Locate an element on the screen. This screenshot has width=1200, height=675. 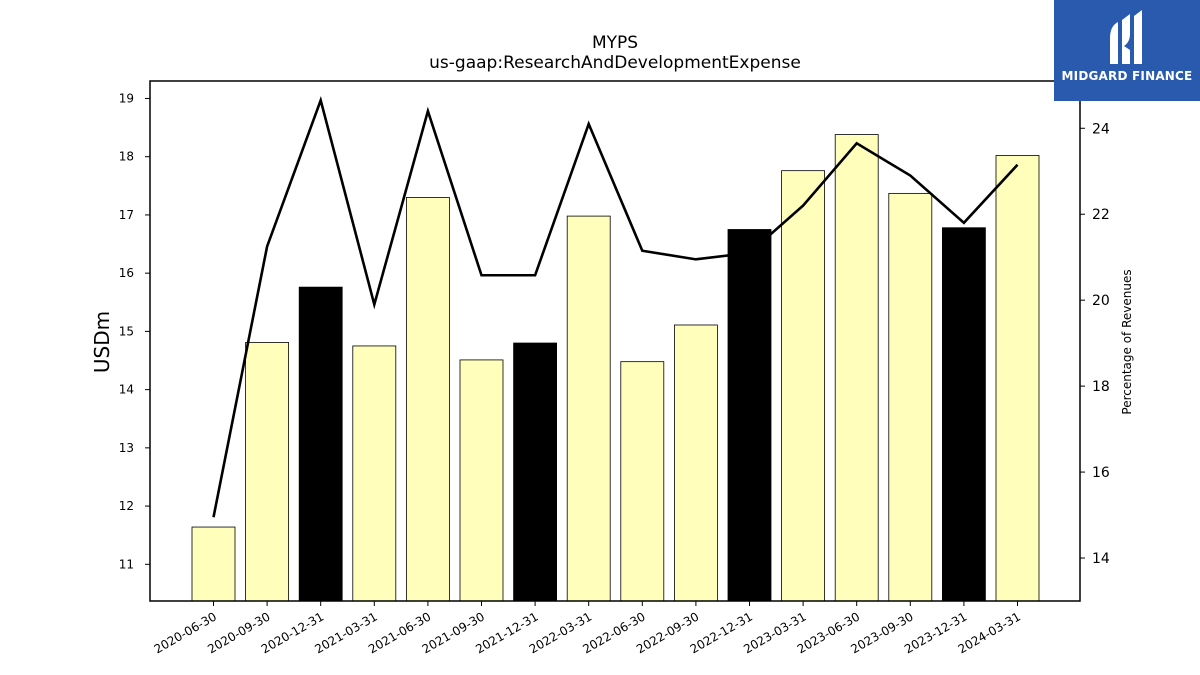
chart-subtitle: us-gaap:ResearchAndDevelopmentExpense is located at coordinates (615, 63).